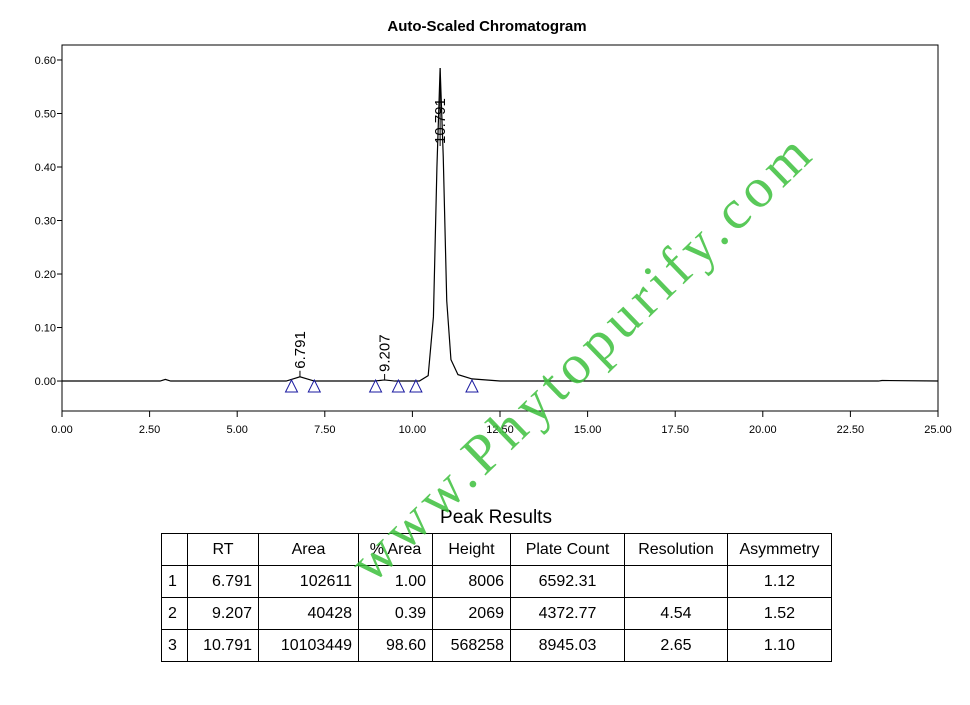 This screenshot has width=970, height=705. I want to click on peak-label: 10.791, so click(440, 121).